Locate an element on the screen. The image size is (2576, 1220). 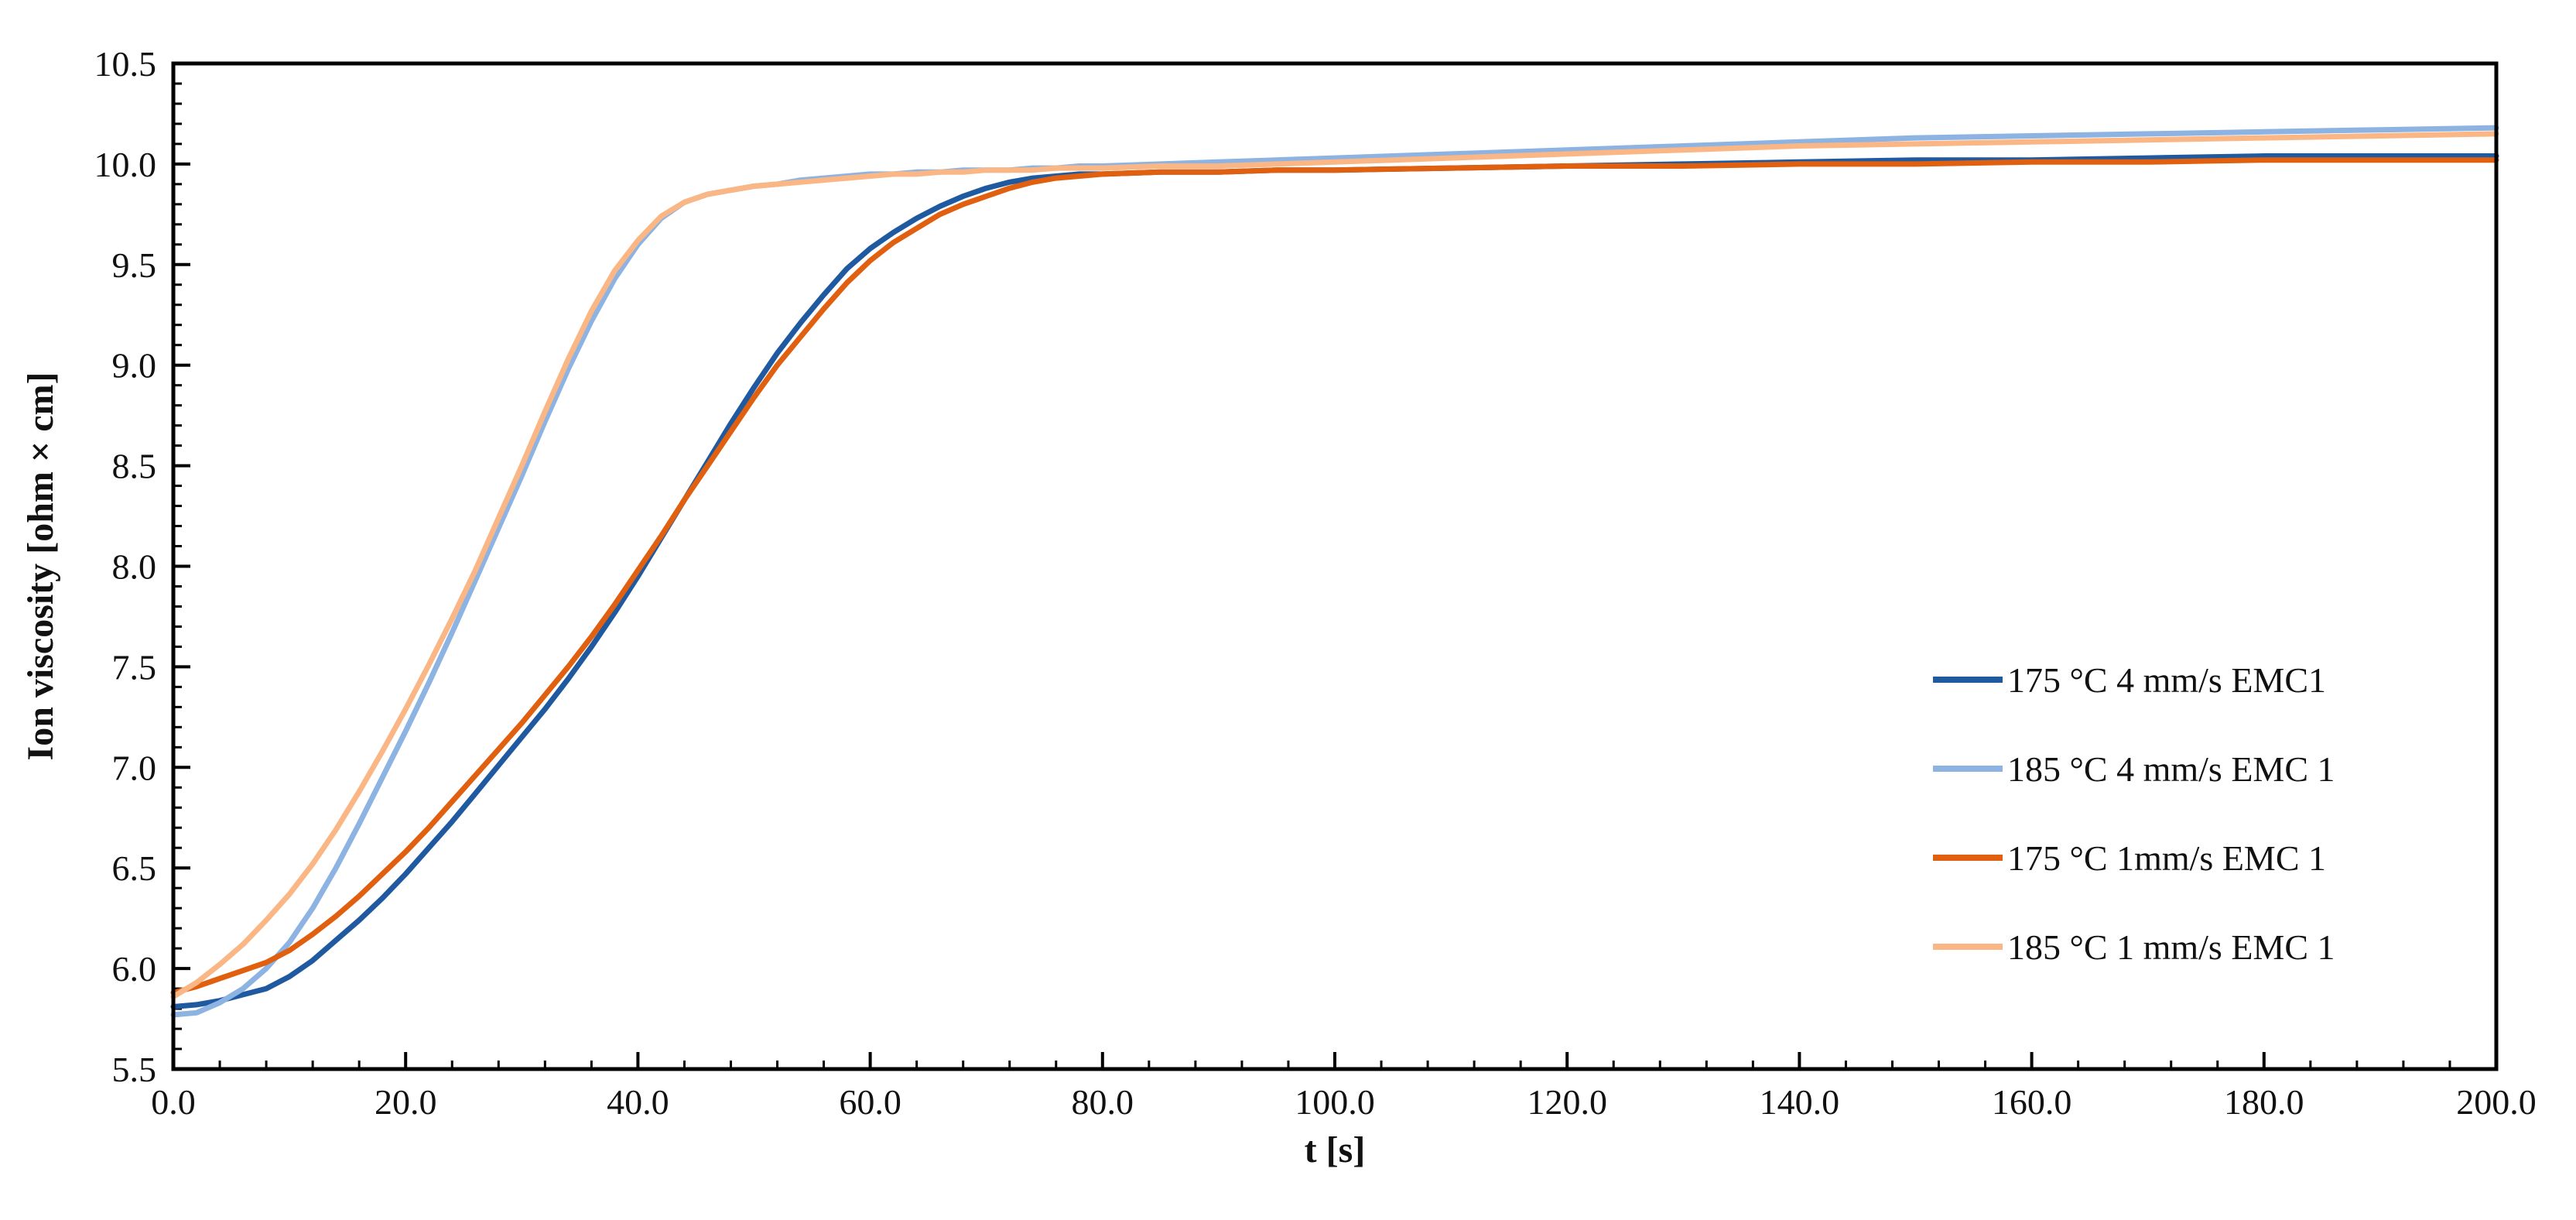
y-axis-ticks: 5.5 6.0 6.5 7.0 7.5 8.0 8.5 9.0 9.5 10.0 10.5 is located at coordinates (142, 566).